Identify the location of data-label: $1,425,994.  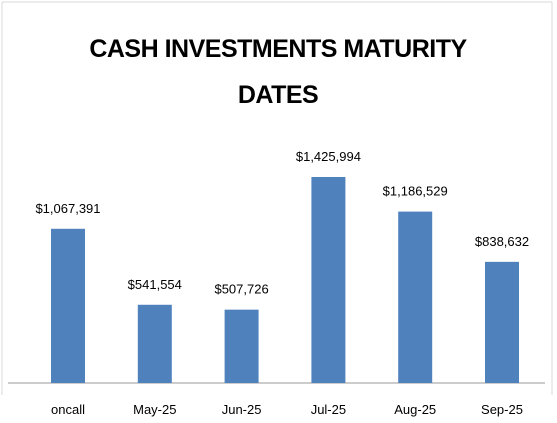
(328, 156).